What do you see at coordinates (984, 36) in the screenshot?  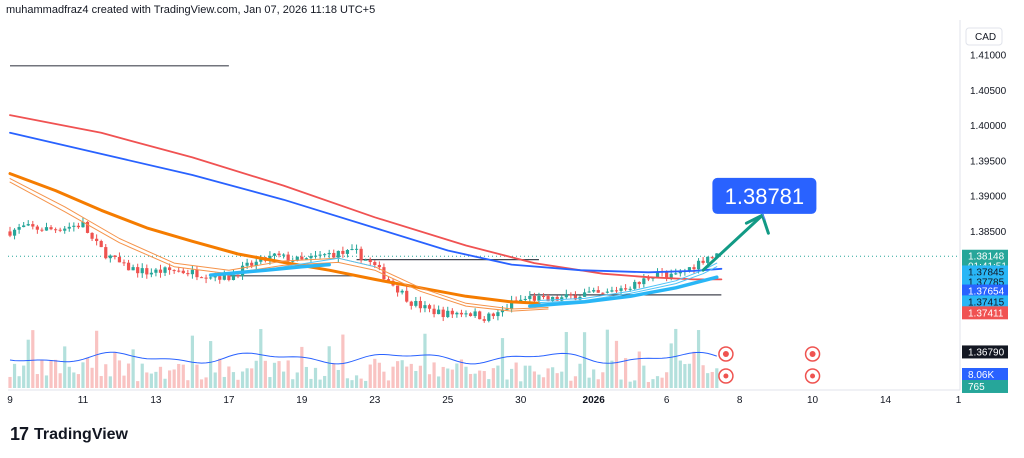 I see `currency-box` at bounding box center [984, 36].